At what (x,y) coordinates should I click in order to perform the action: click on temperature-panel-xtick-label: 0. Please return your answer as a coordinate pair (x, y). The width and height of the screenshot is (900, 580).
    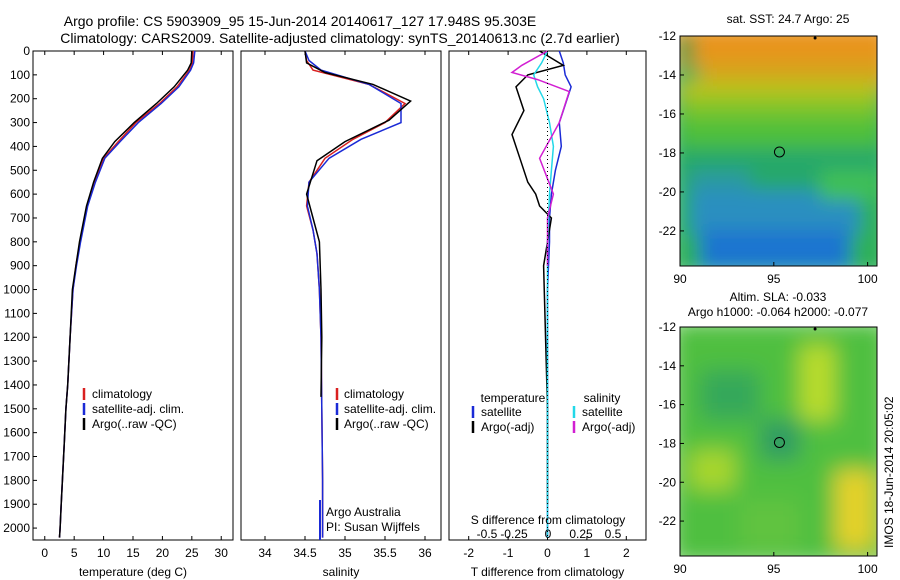
    Looking at the image, I should click on (44, 553).